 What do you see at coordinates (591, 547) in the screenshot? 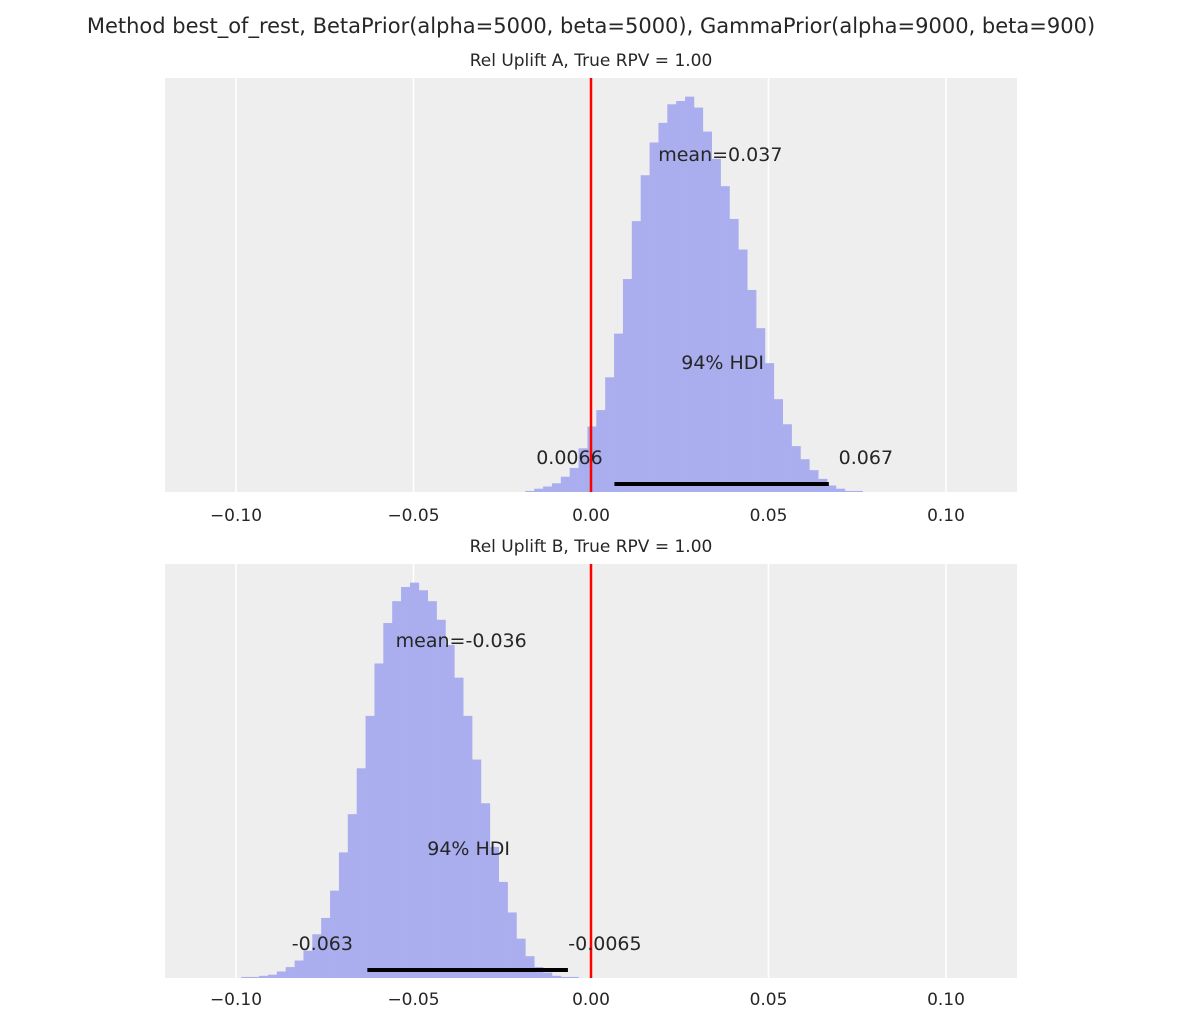
I see `subplot-b-title: Rel Uplift B, True RPV = 1.00` at bounding box center [591, 547].